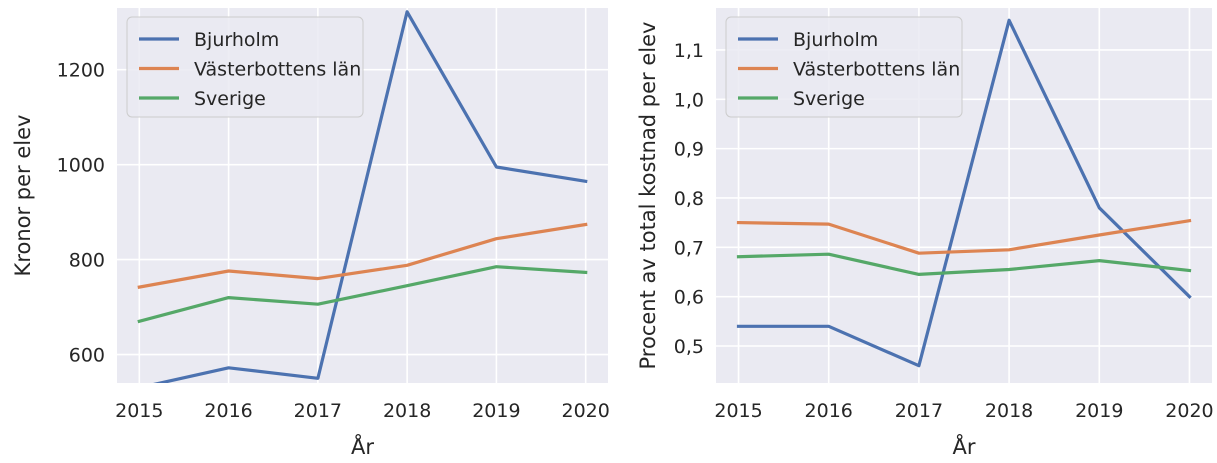  I want to click on chart-1-x-tick-label: 2017, so click(318, 411).